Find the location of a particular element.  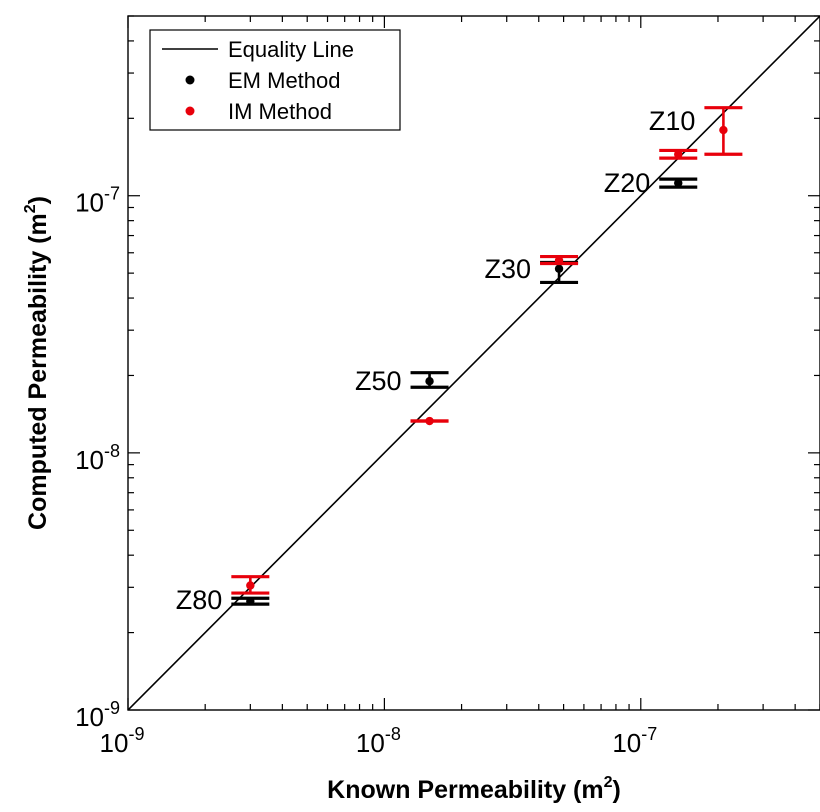

x-tick-label: 10⁻⁷ is located at coordinates (634, 741).